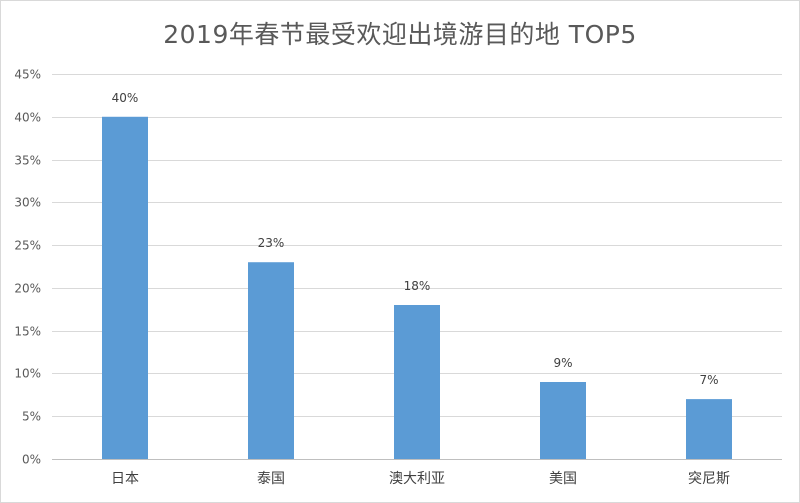  Describe the element at coordinates (27, 161) in the screenshot. I see `y-tick-label: 35%` at that location.